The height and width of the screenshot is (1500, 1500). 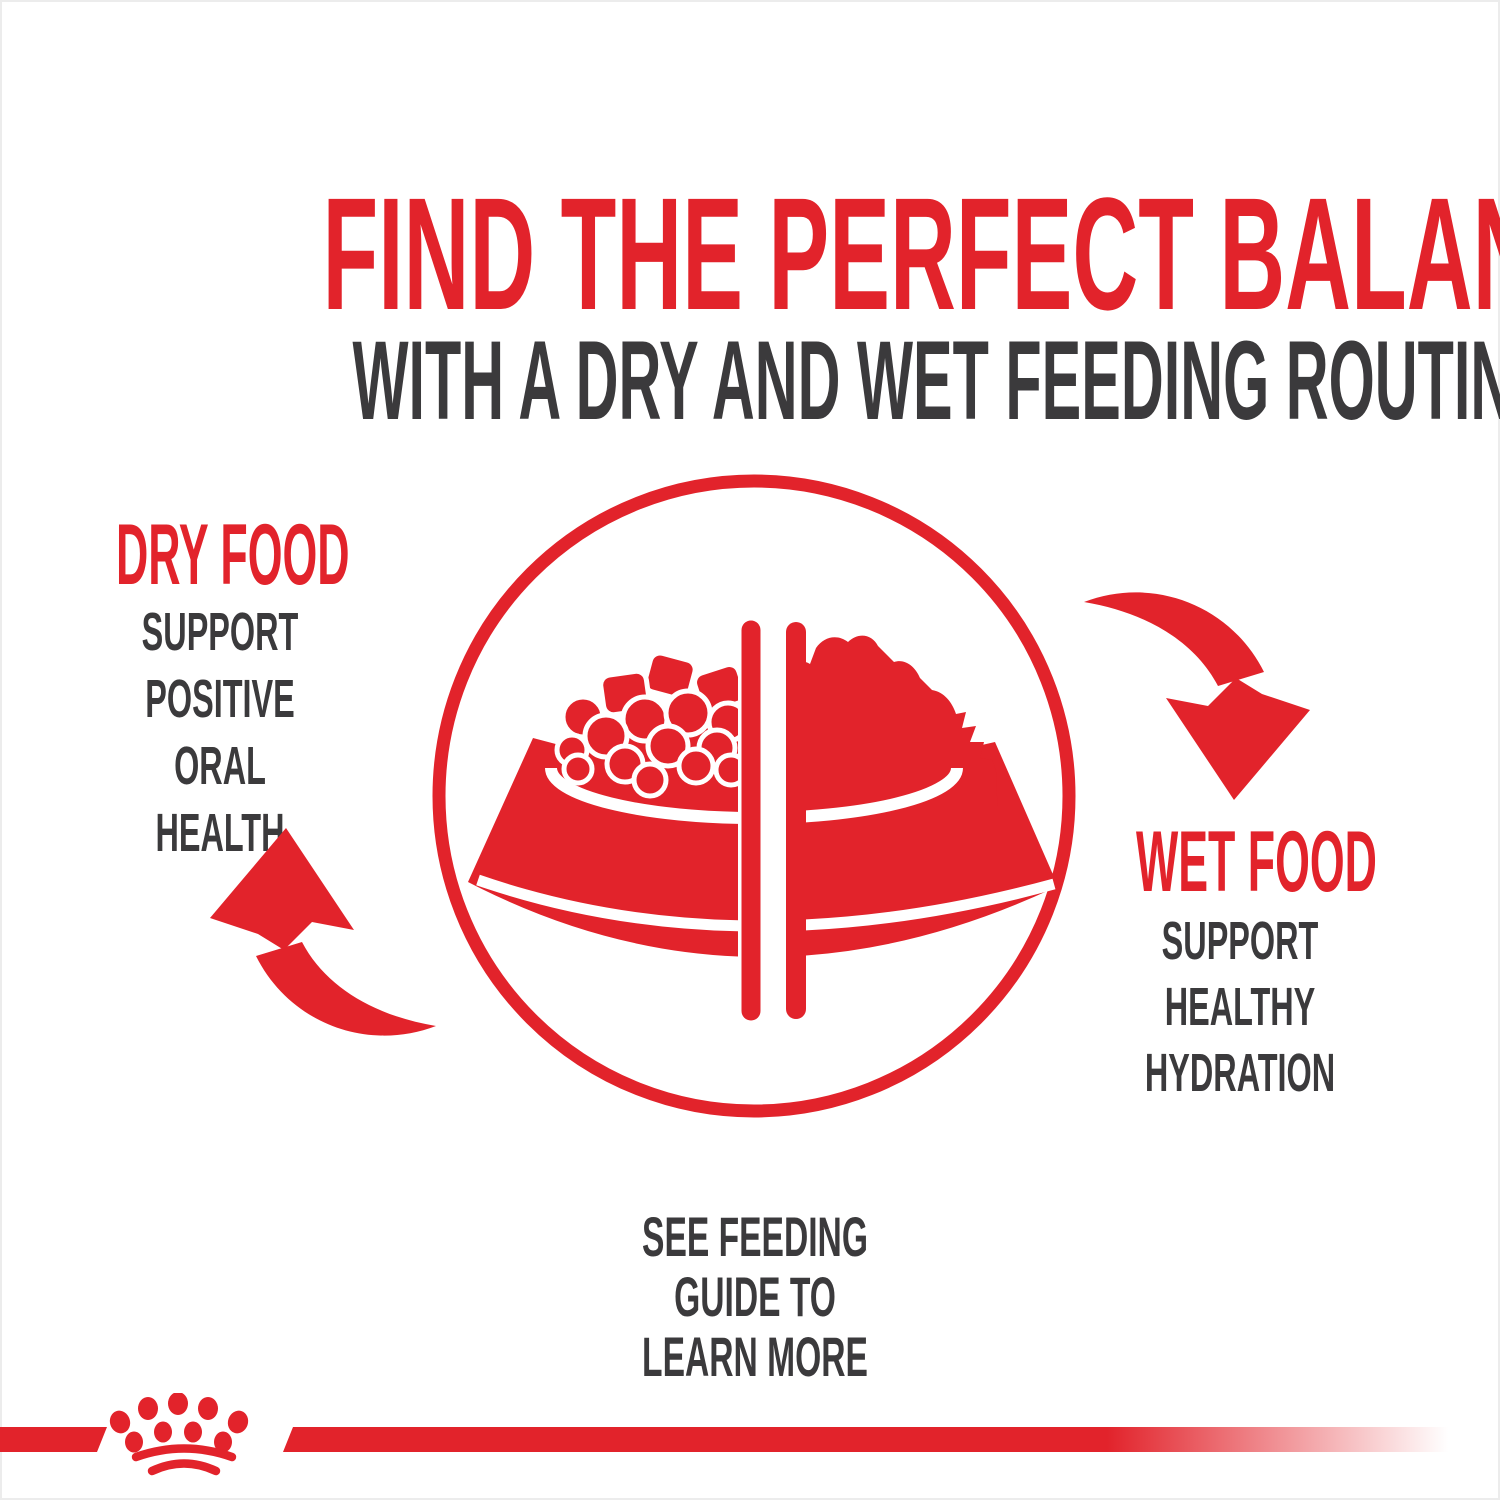 I want to click on note-line: GUIDE TO, so click(x=755, y=1296).